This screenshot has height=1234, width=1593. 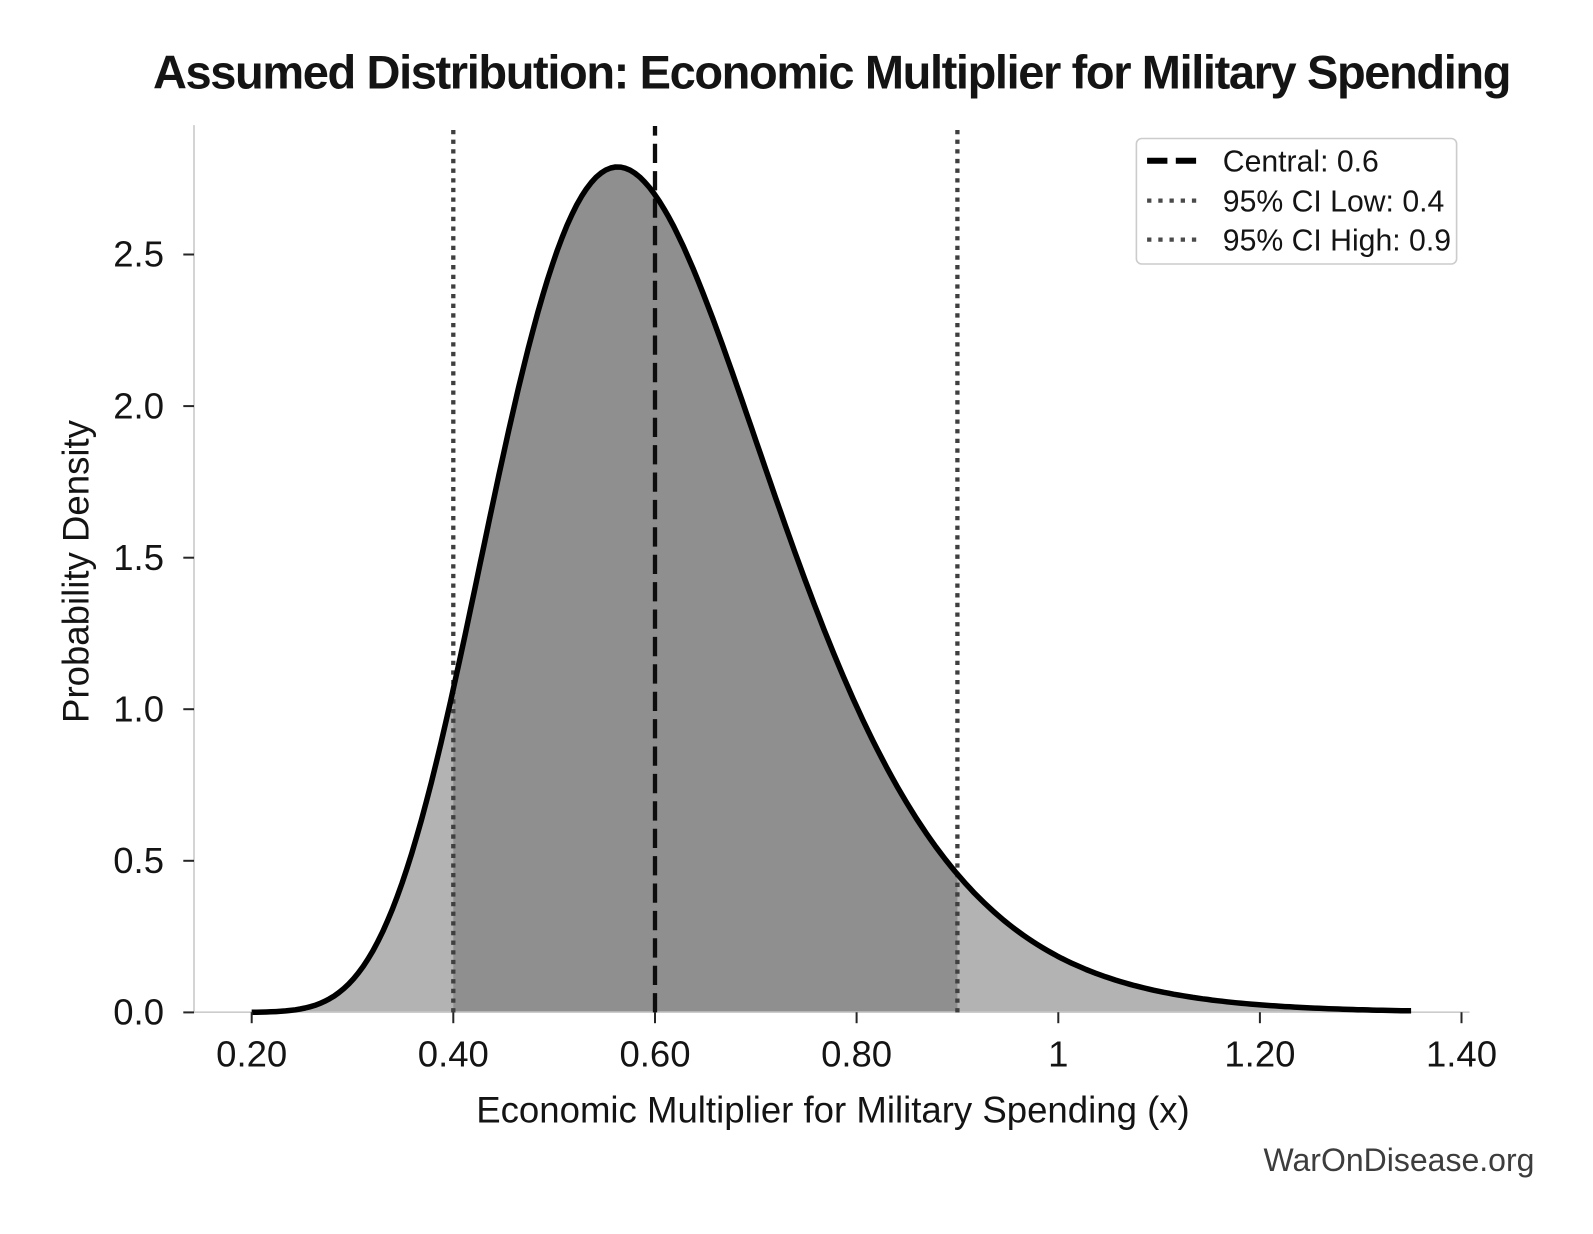 I want to click on svg-text: 1.40, so click(x=1461, y=1054).